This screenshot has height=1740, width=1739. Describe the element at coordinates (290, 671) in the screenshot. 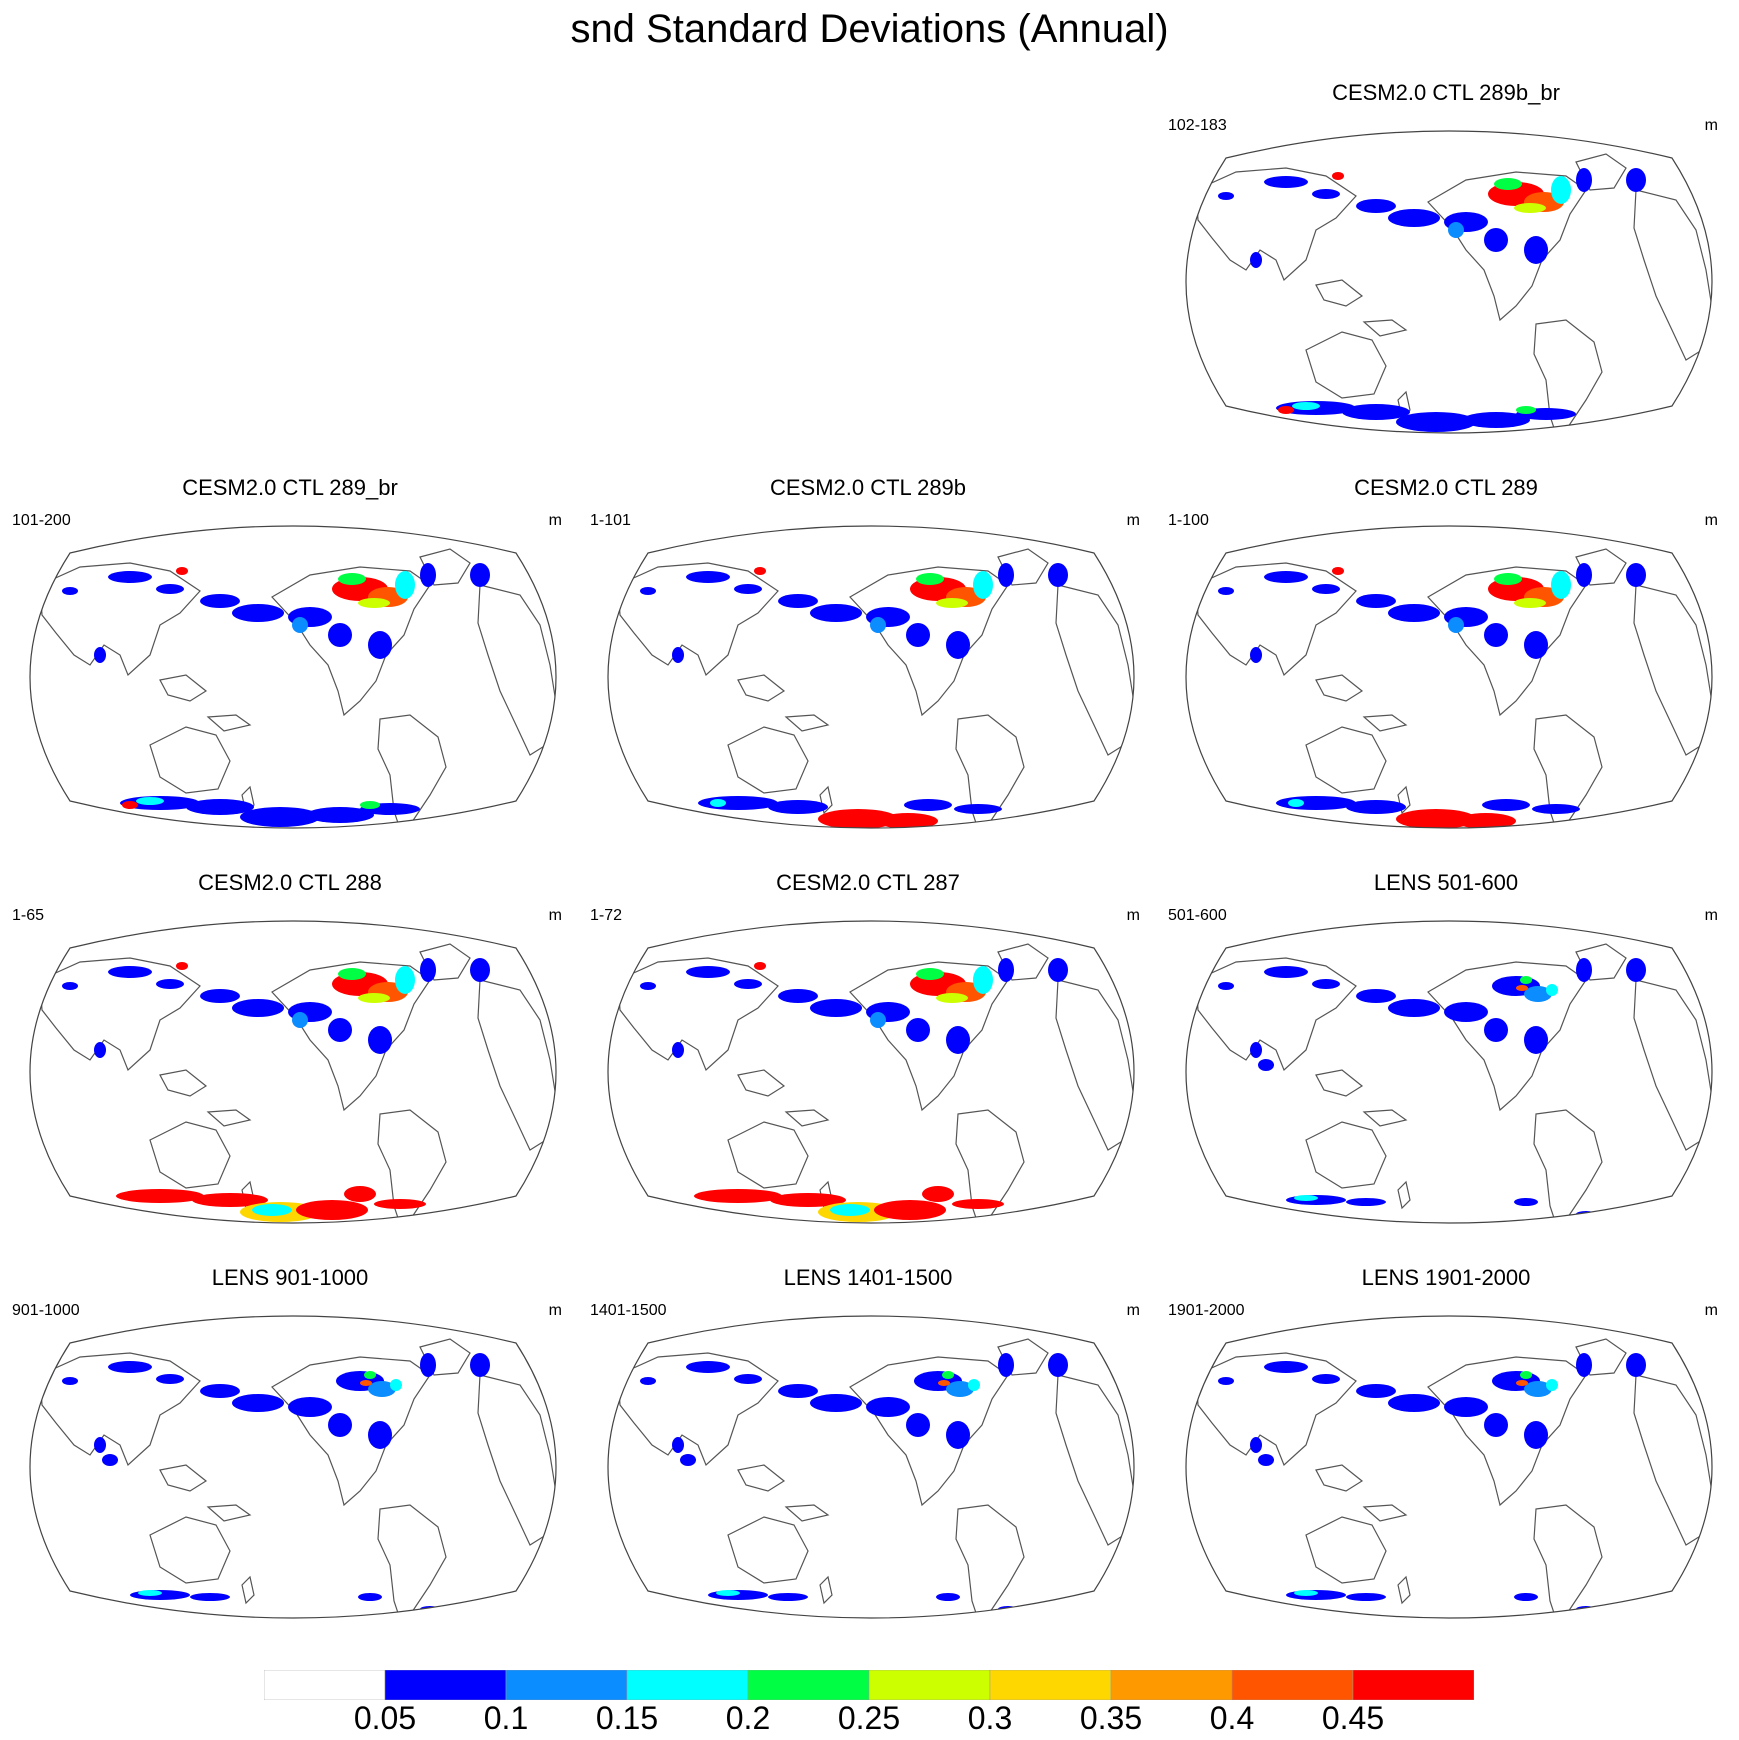

I see `map-panel-p289_br: CESM2.0 CTL 289_br 101-200 m` at that location.